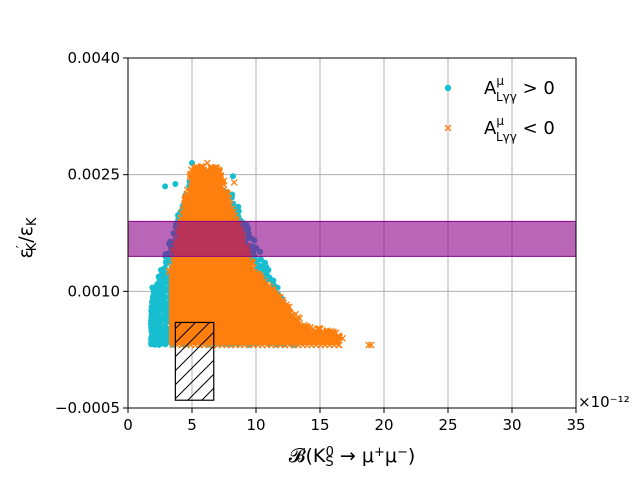  I want to click on x-tick-label: 35, so click(575, 425).